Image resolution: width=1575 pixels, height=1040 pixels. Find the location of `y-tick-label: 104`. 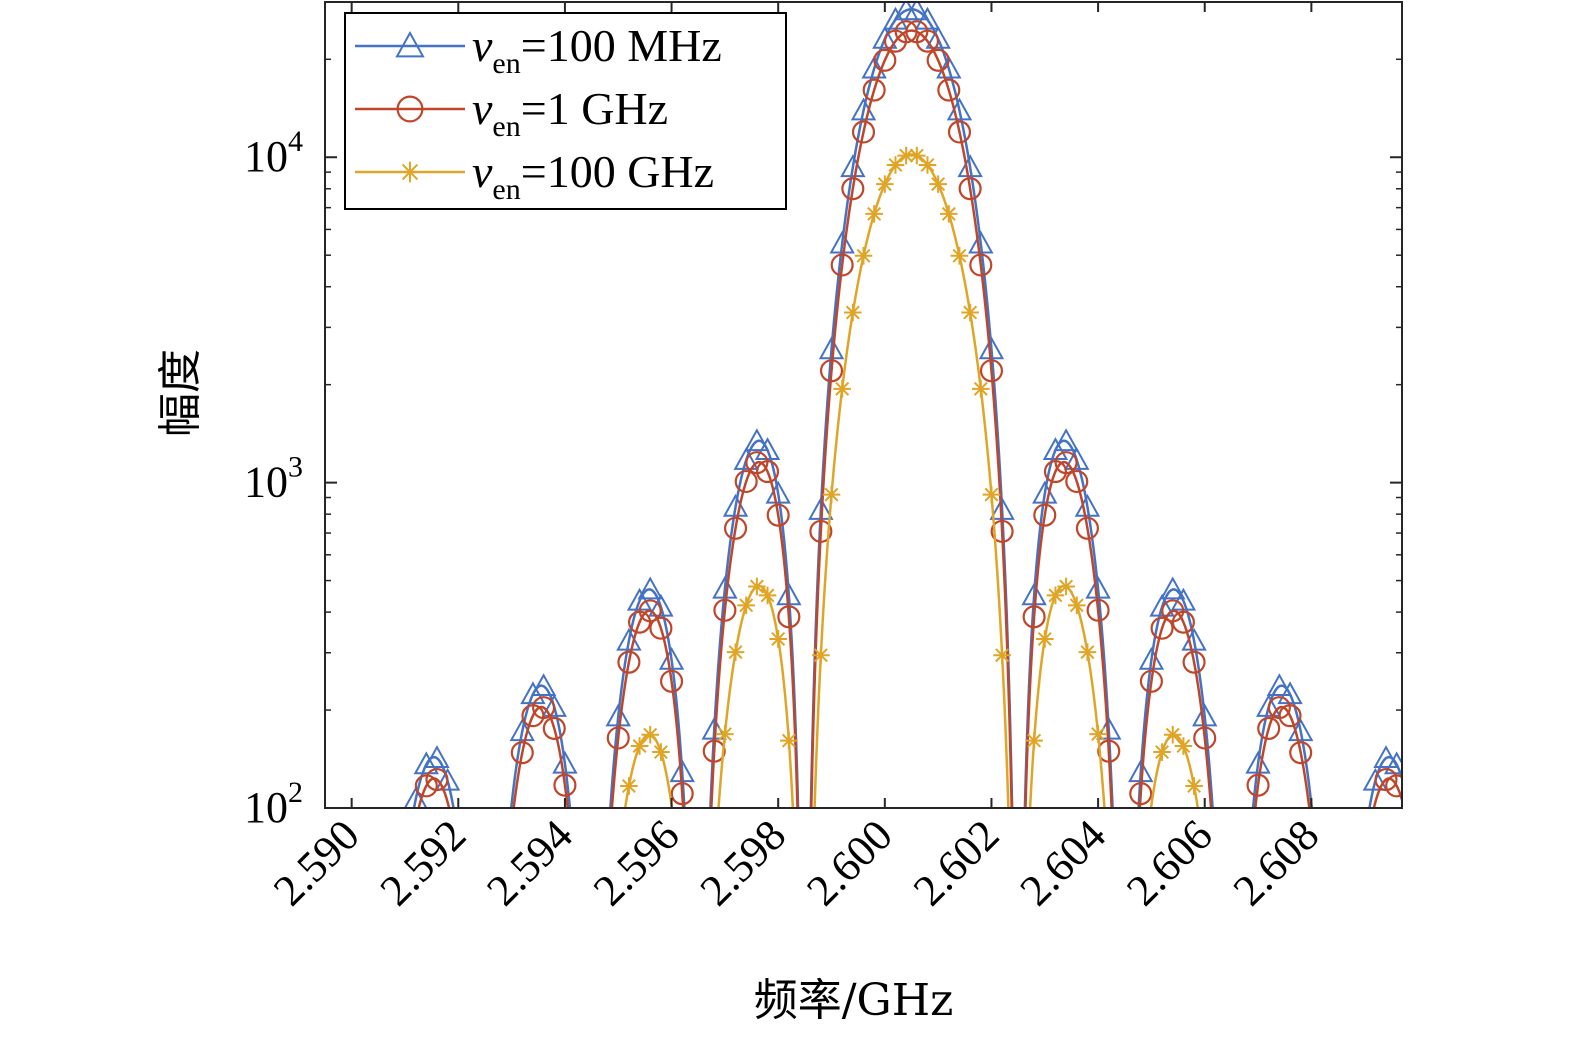

y-tick-label: 104 is located at coordinates (273, 153).